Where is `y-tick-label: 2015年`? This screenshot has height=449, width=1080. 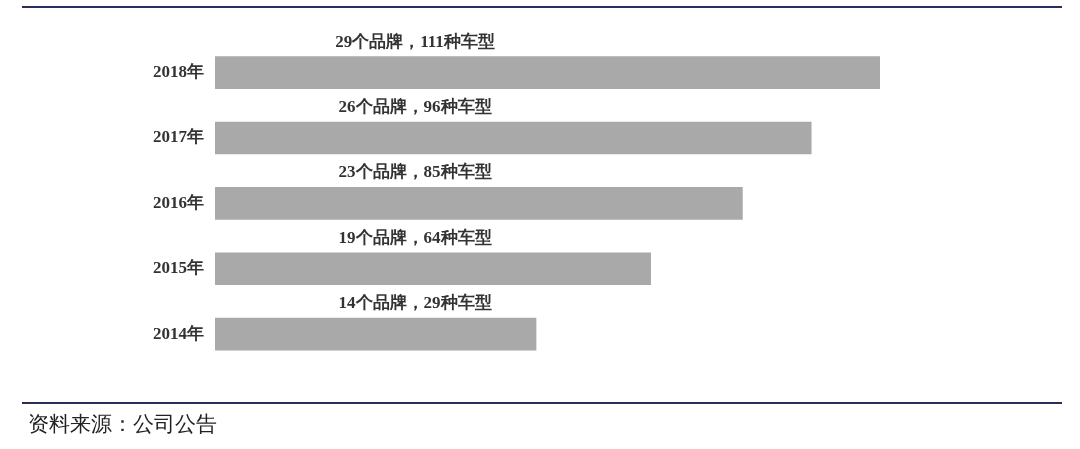 y-tick-label: 2015年 is located at coordinates (178, 268).